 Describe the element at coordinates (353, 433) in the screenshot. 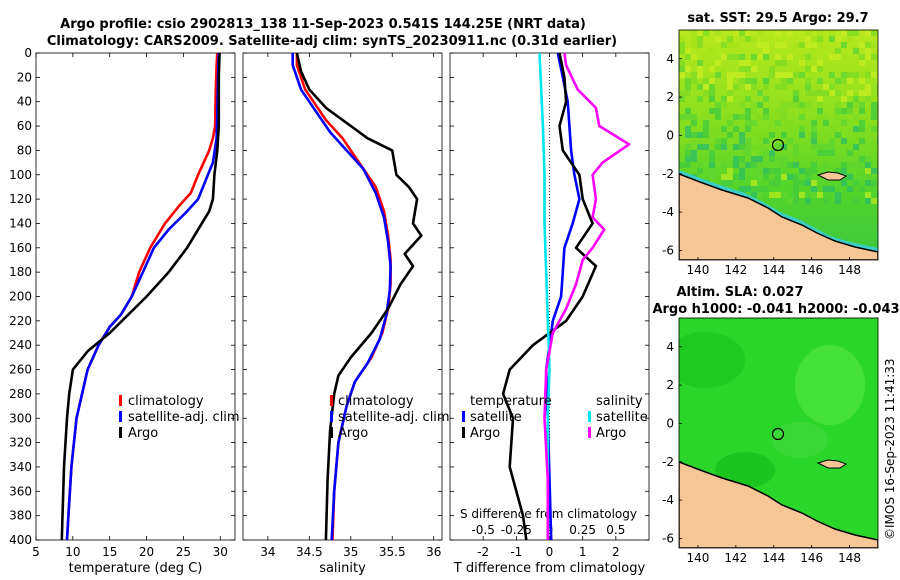

I see `legend-label-argo: Argo` at that location.